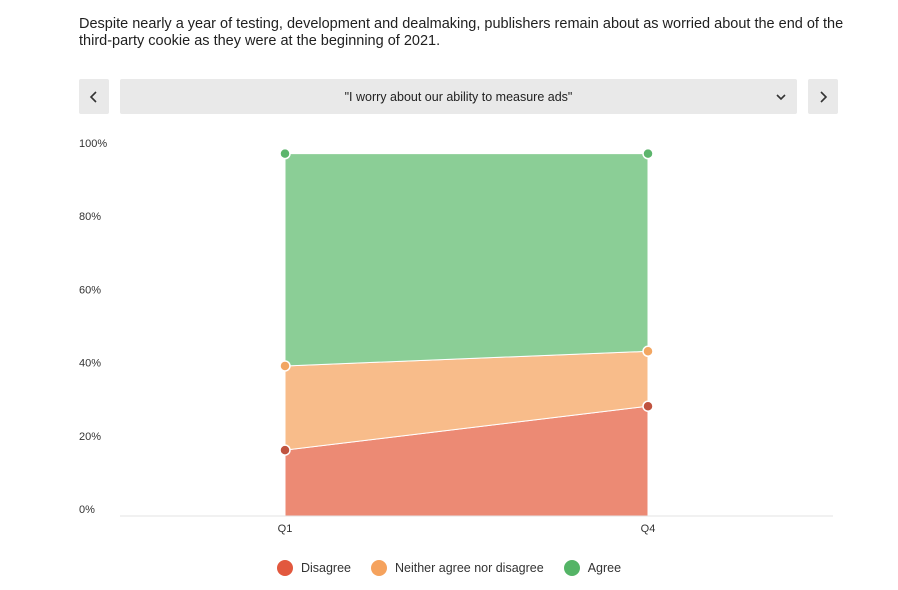 This screenshot has width=898, height=590. I want to click on legend-item-neutral: Neither agree nor disagree, so click(457, 568).